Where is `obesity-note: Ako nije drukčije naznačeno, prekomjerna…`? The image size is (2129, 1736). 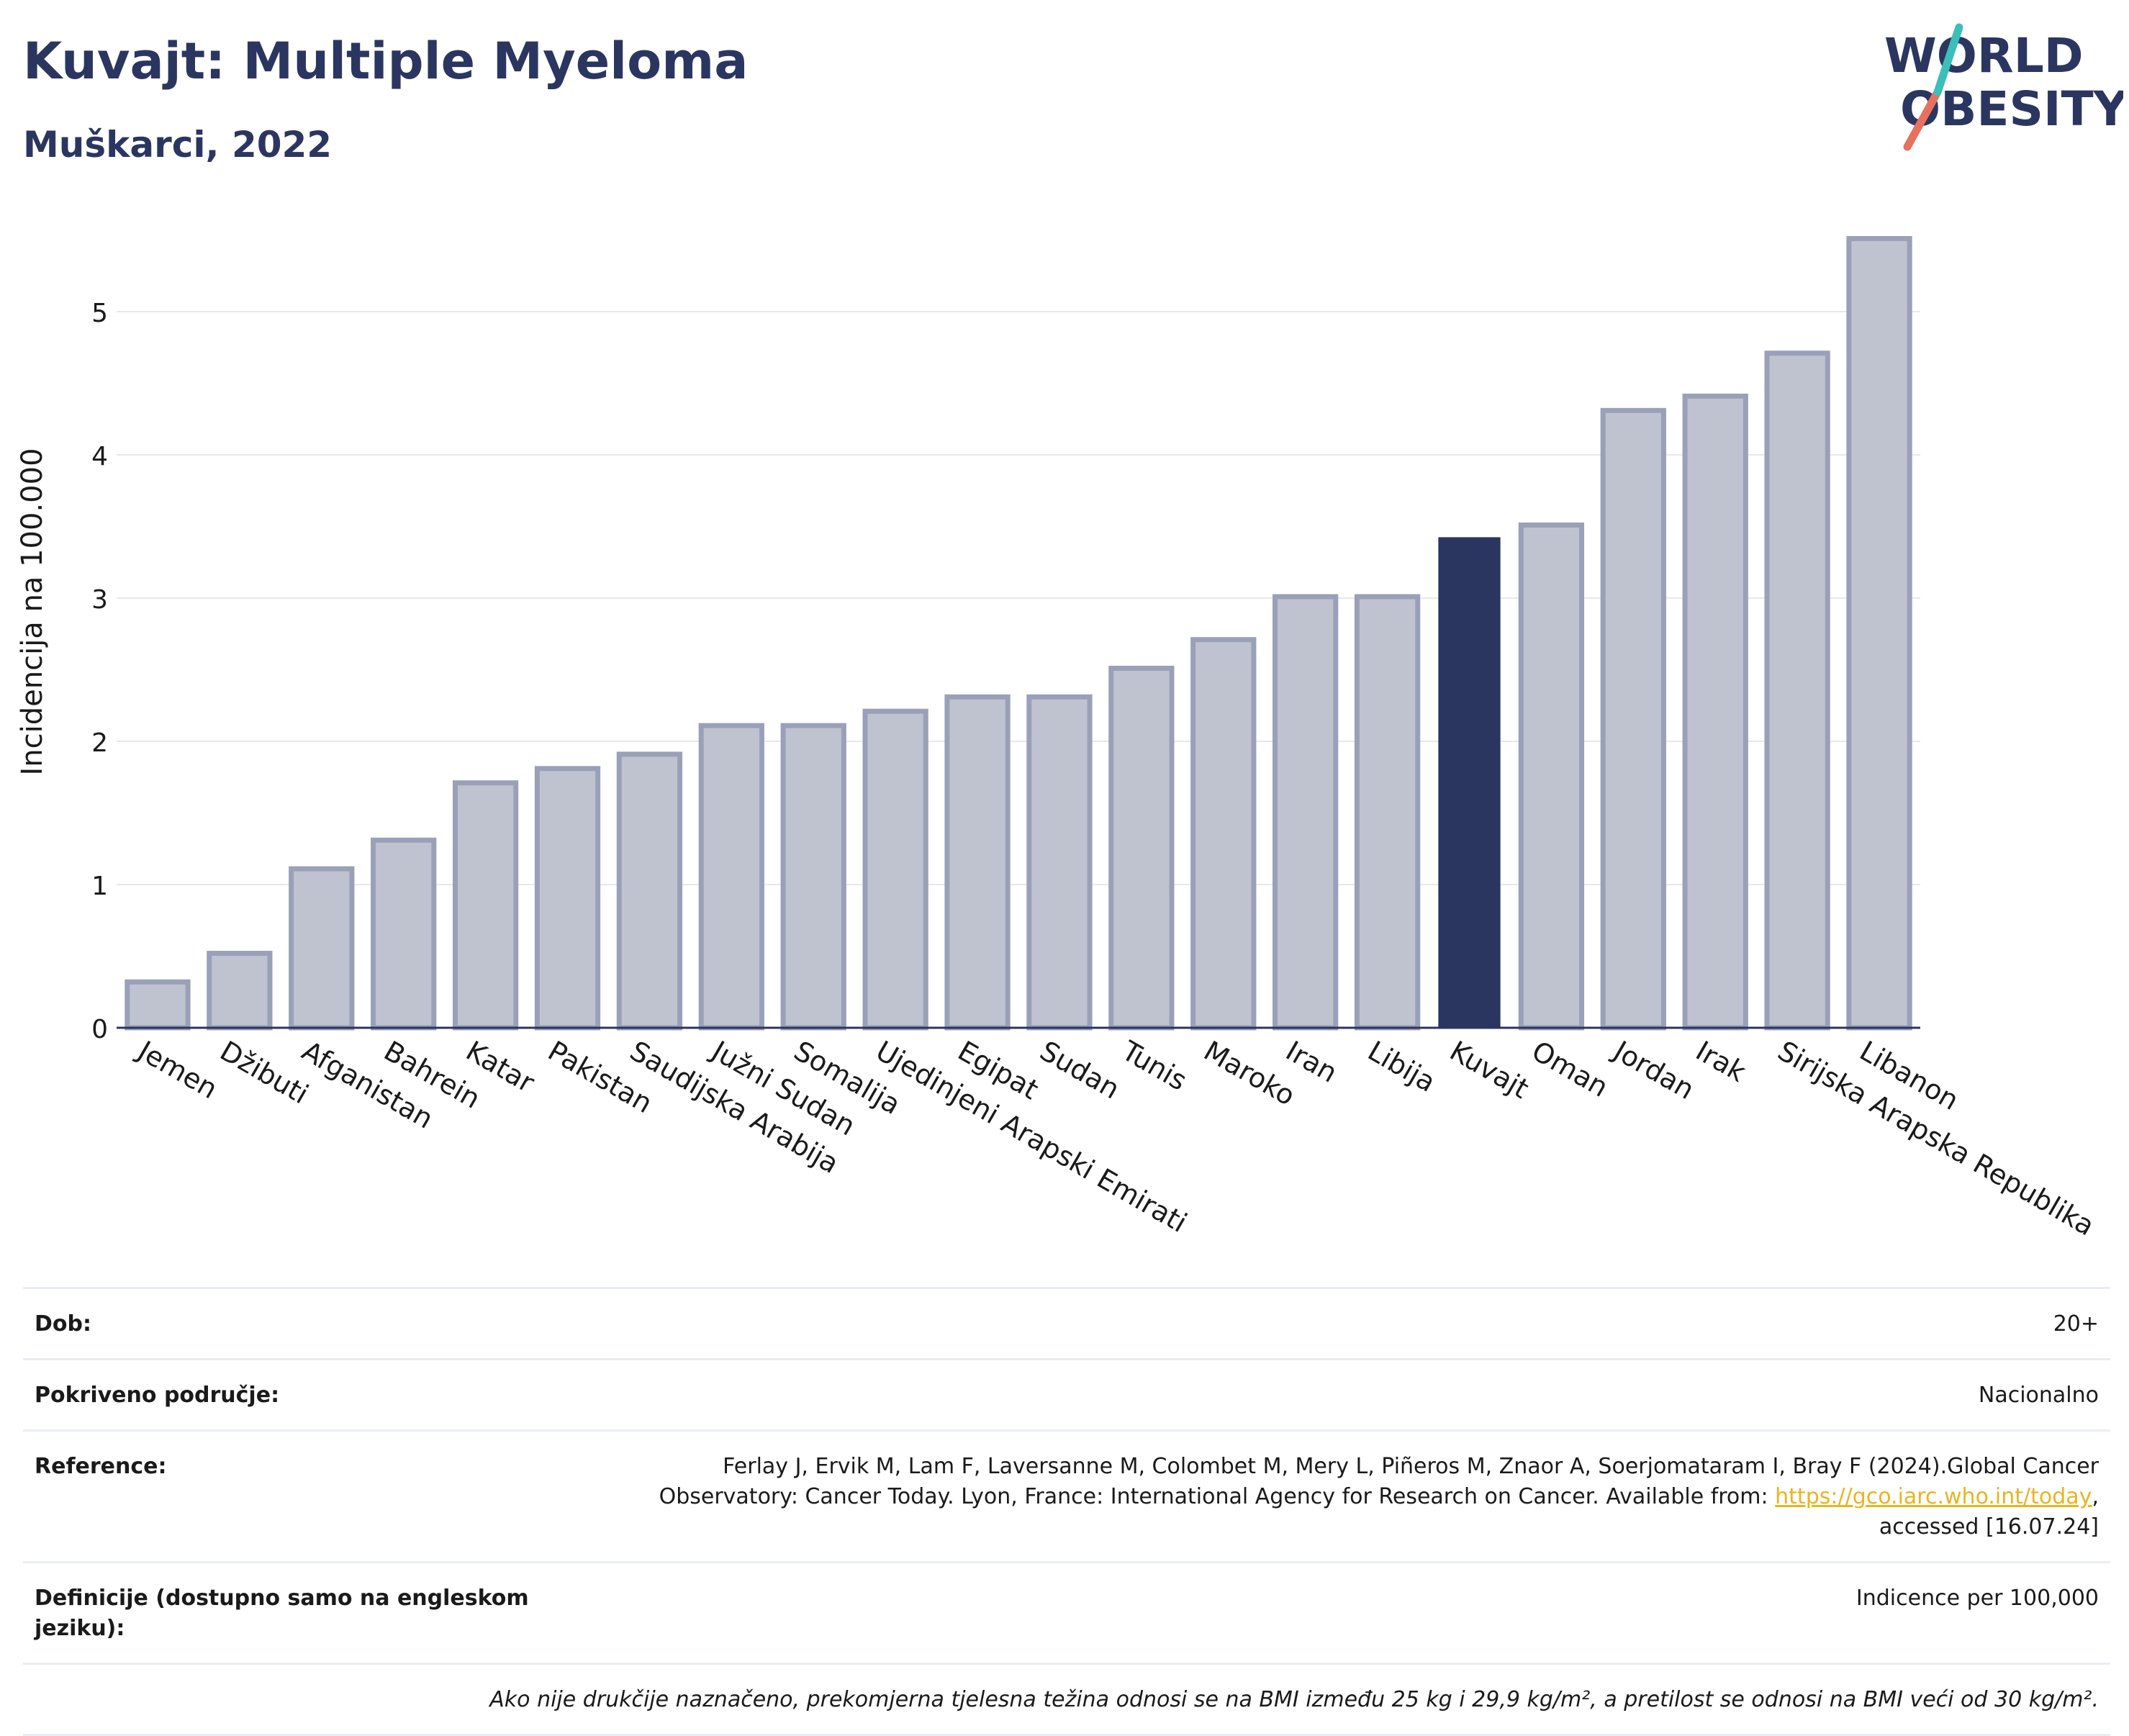
obesity-note: Ako nije drukčije naznačeno, prekomjerna… is located at coordinates (1294, 1700).